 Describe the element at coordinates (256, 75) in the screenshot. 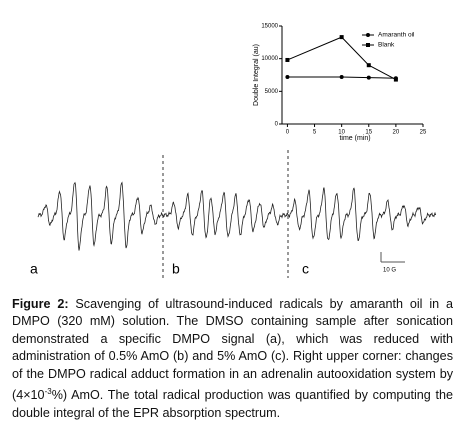

I see `y-axis-label: Double Integral (au)` at that location.